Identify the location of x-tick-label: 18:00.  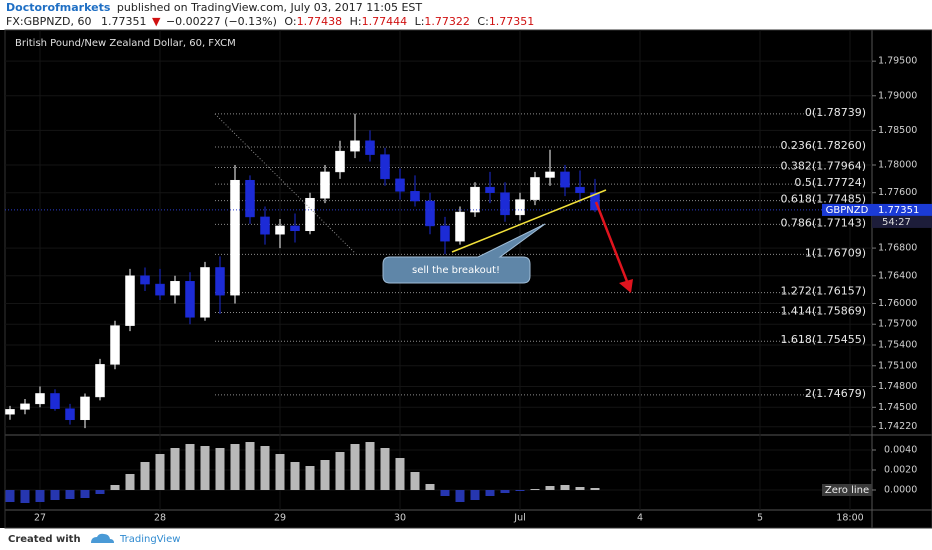
(849, 518).